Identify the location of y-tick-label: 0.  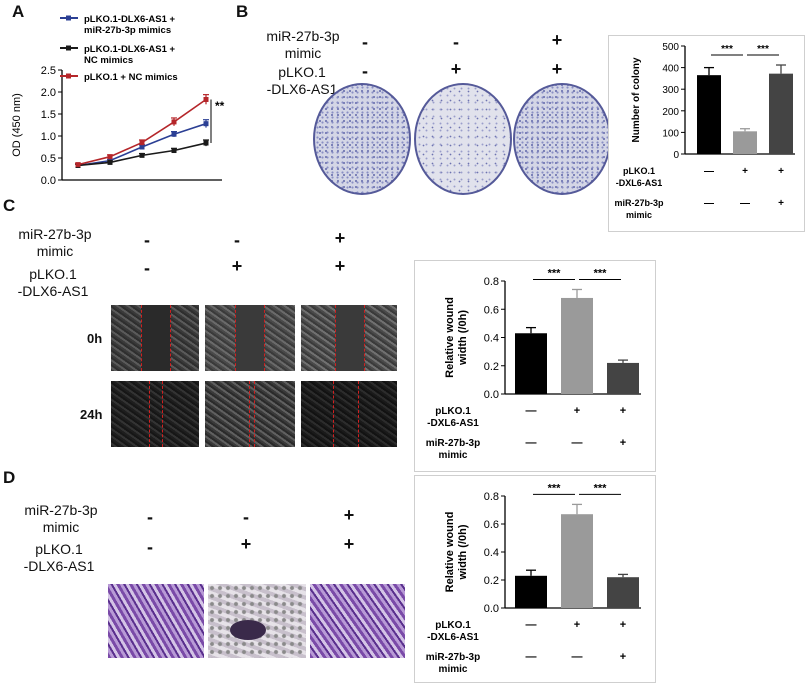
(676, 155).